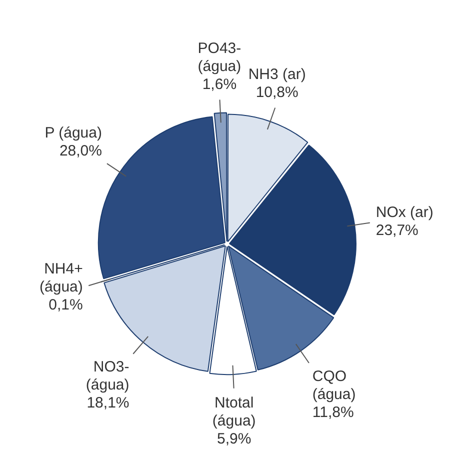  Describe the element at coordinates (333, 413) in the screenshot. I see `data-label: 11,8%` at that location.